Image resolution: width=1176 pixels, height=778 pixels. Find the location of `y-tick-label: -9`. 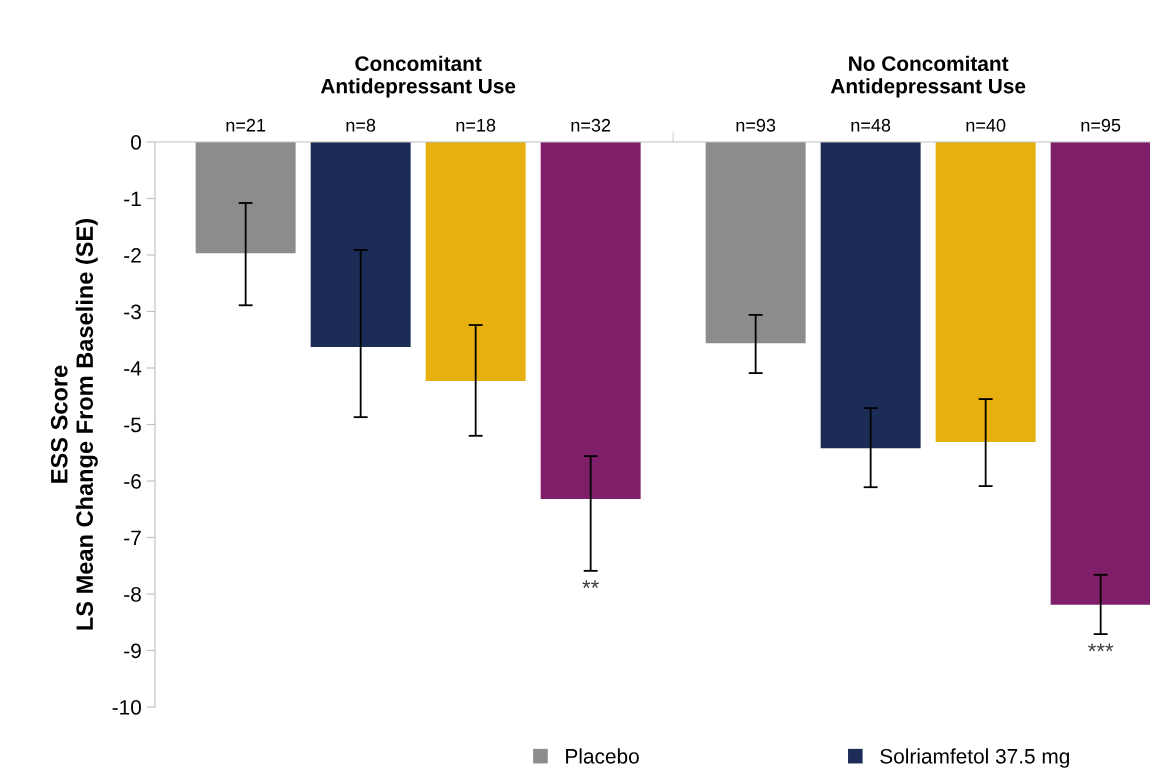

y-tick-label: -9 is located at coordinates (132, 651).